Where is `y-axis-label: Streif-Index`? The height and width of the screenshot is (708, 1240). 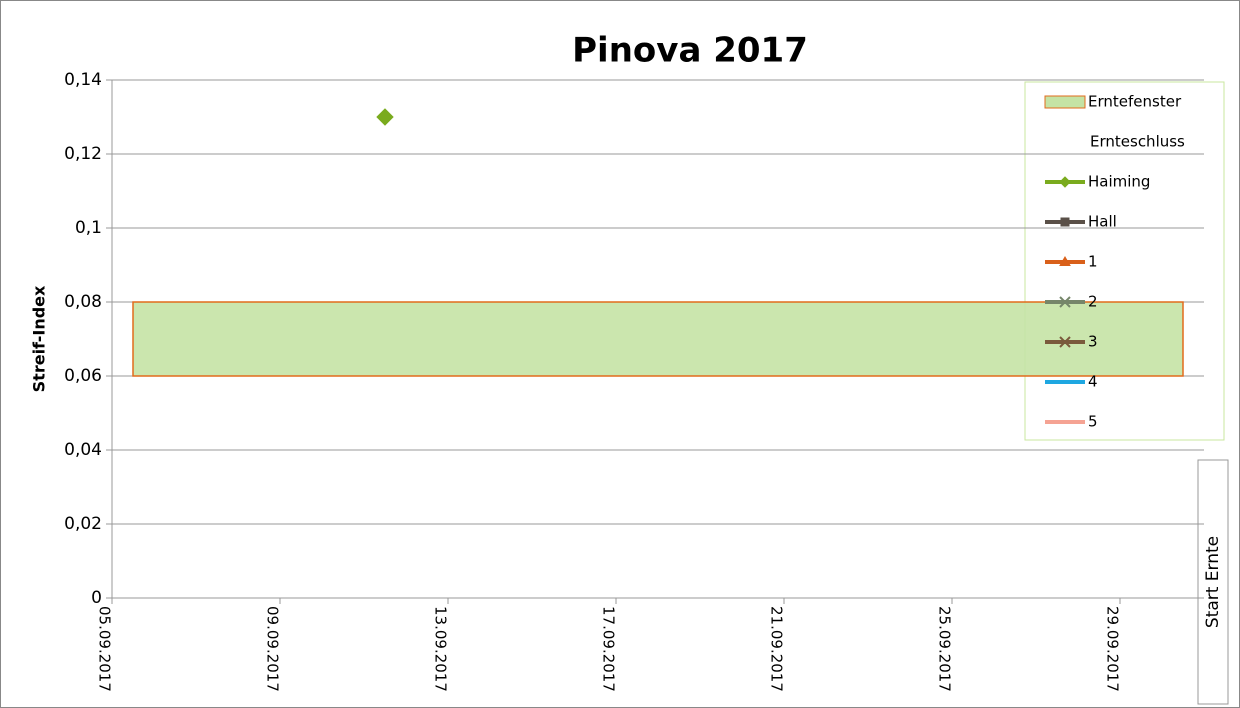
y-axis-label: Streif-Index is located at coordinates (39, 338).